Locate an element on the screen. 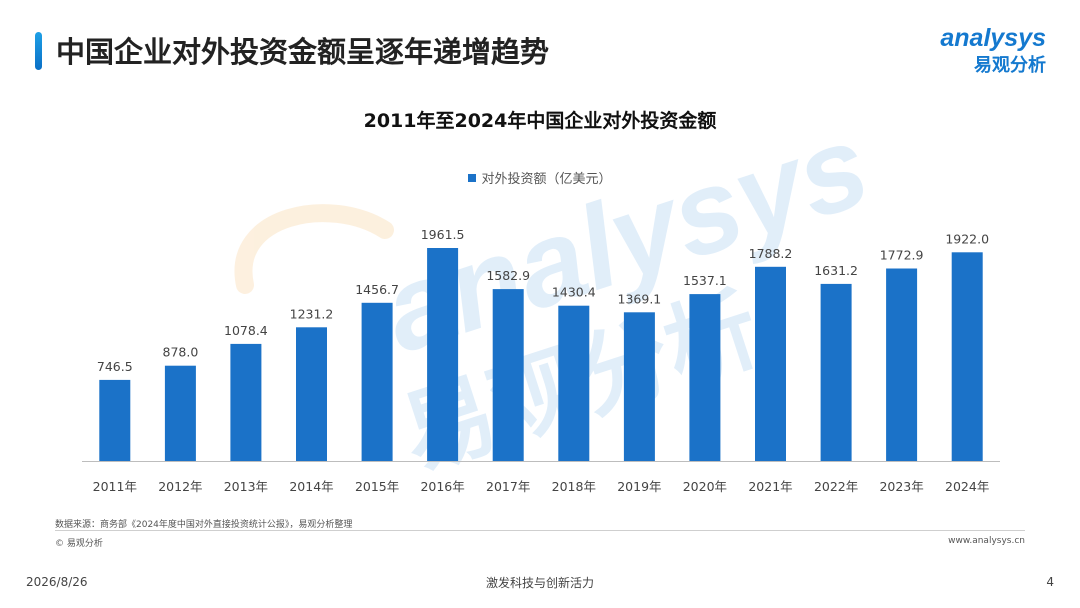 Image resolution: width=1080 pixels, height=608 pixels. data-label-2013年: 1078.4 is located at coordinates (246, 330).